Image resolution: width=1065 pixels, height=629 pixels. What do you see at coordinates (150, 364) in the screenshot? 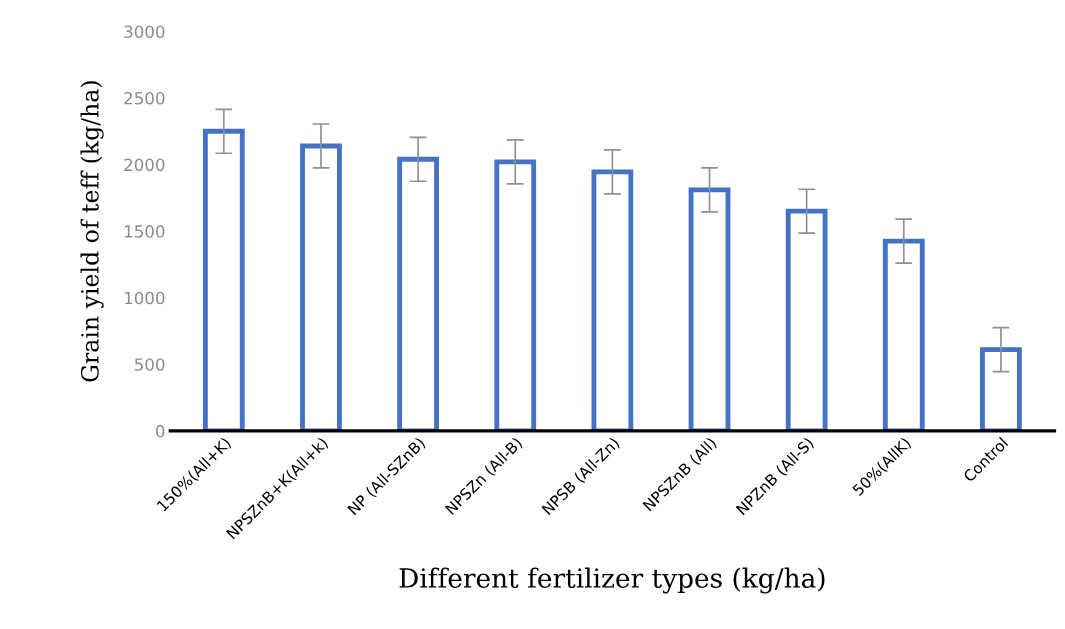
I see `y-tick-label: 500` at bounding box center [150, 364].